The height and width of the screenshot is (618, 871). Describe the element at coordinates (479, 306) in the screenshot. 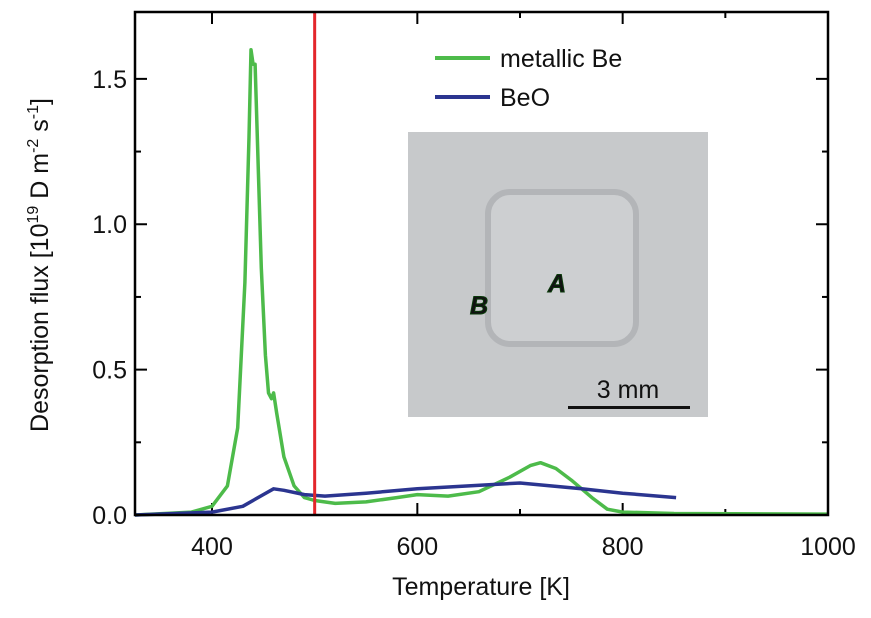

I see `inset-label: B` at that location.